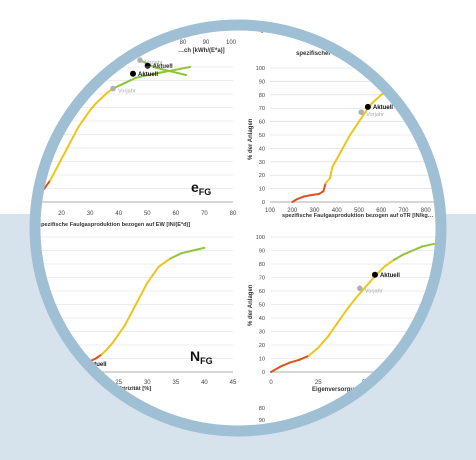  I want to click on x-tick-label: 30, so click(90, 214).